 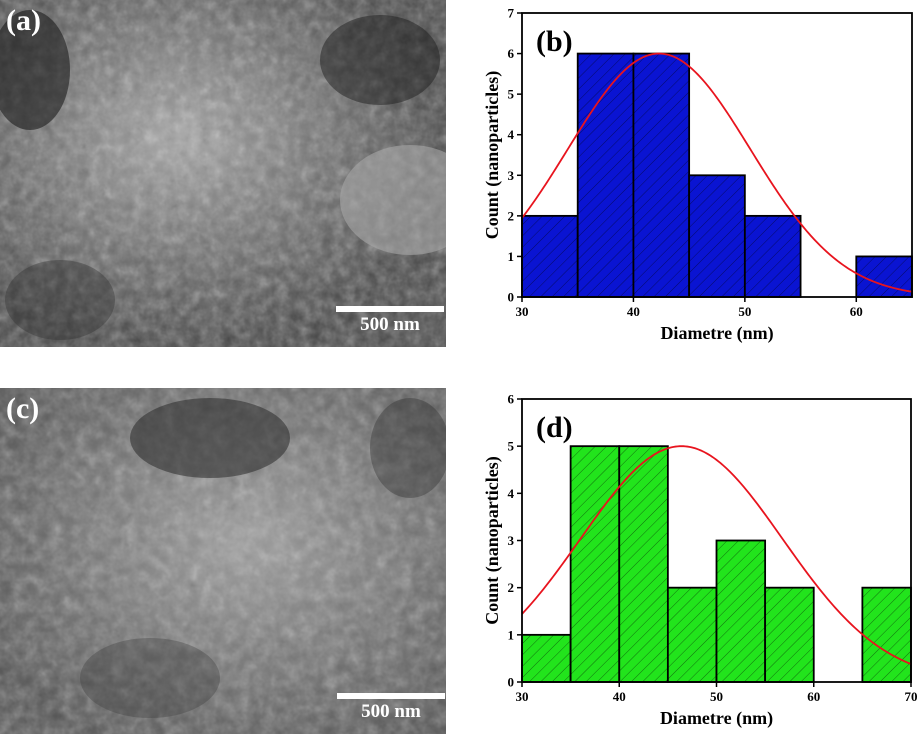 I want to click on y-tick-label-d-3: 3, so click(x=511, y=540).